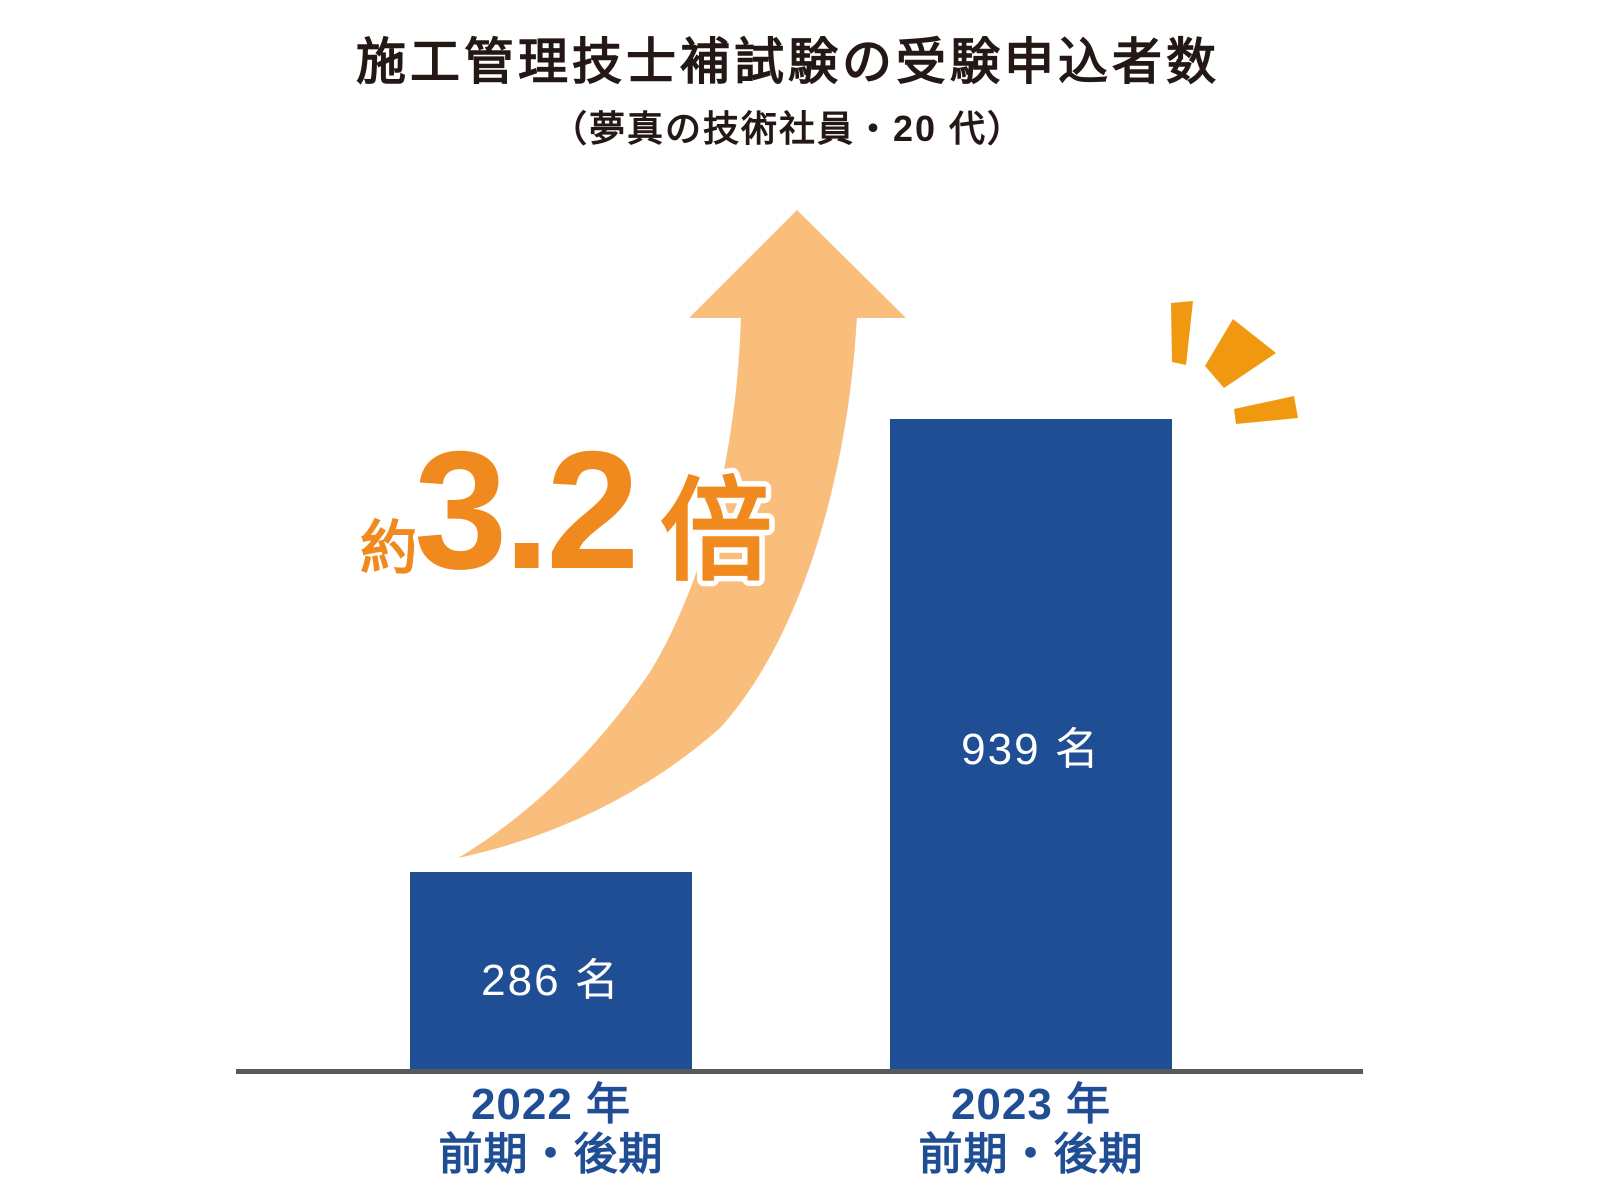 The image size is (1600, 1200). Describe the element at coordinates (716, 531) in the screenshot. I see `growth-annotation-suffix: 倍` at that location.